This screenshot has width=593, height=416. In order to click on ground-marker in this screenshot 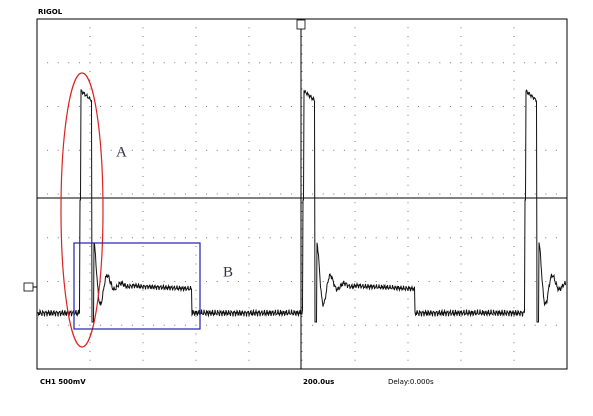, I will do `click(30, 287)`.